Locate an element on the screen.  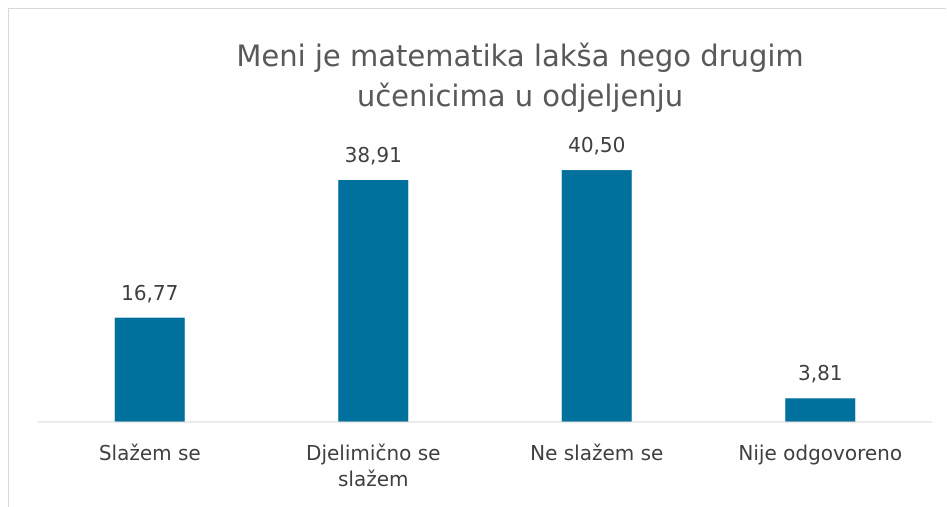
x-tick-label: Djelimično se slažem is located at coordinates (373, 466).